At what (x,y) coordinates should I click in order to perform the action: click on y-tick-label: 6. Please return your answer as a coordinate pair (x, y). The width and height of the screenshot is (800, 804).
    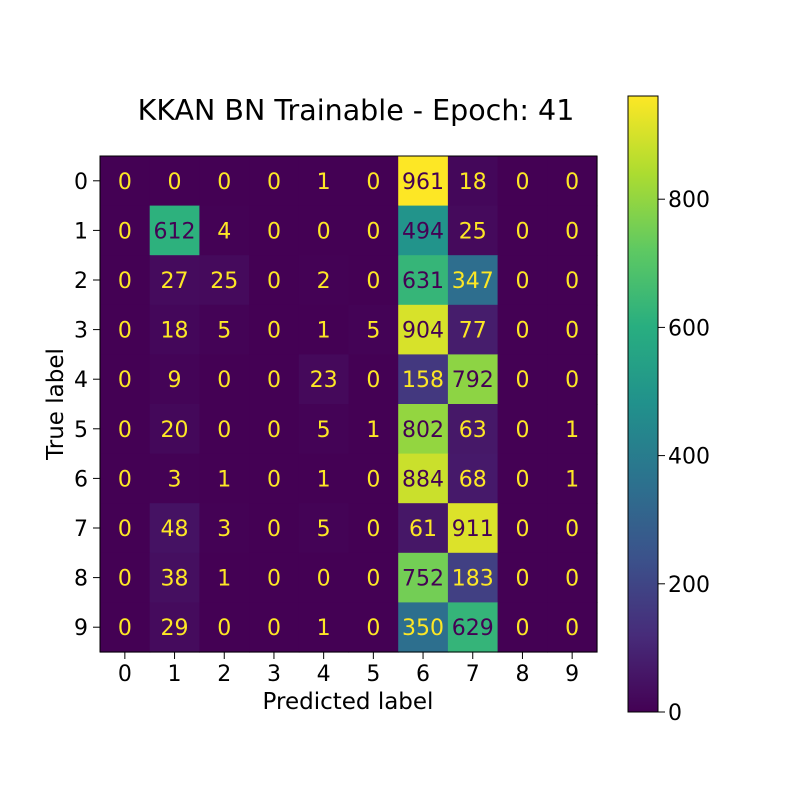
    Looking at the image, I should click on (81, 479).